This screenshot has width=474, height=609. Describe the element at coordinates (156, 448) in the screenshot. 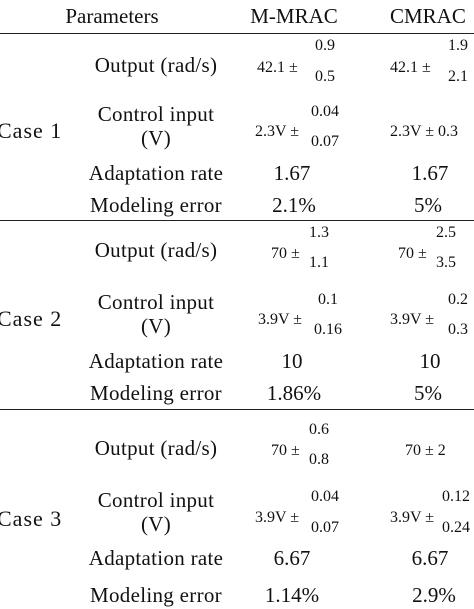

I see `case-3-output-label: Output (rad/s)` at that location.